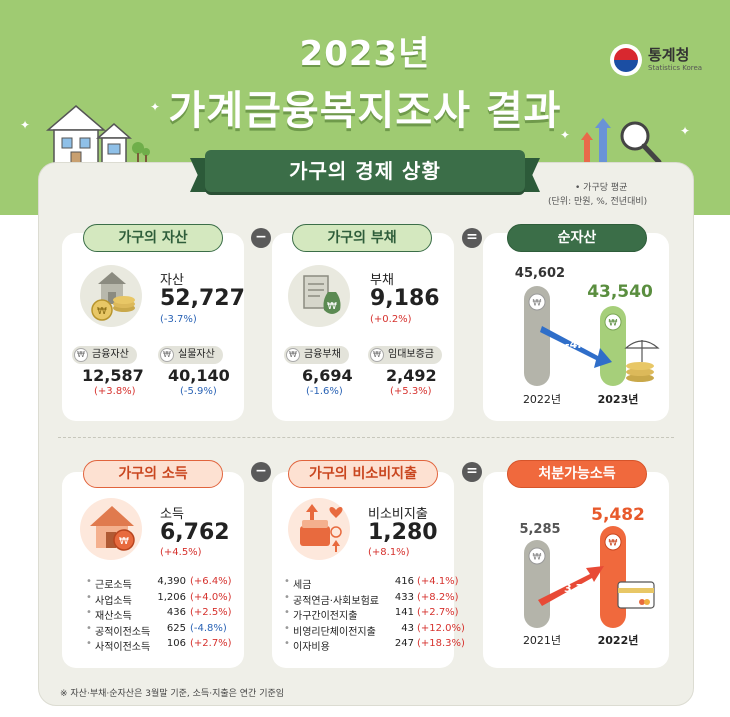 This screenshot has height=717, width=730. What do you see at coordinates (190, 355) in the screenshot?
I see `real-assets-pill: ₩ 실물자산` at bounding box center [190, 355].